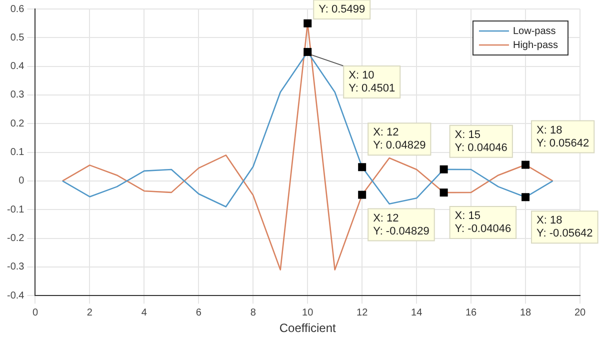  I want to click on x-tick-label: 12, so click(362, 312).